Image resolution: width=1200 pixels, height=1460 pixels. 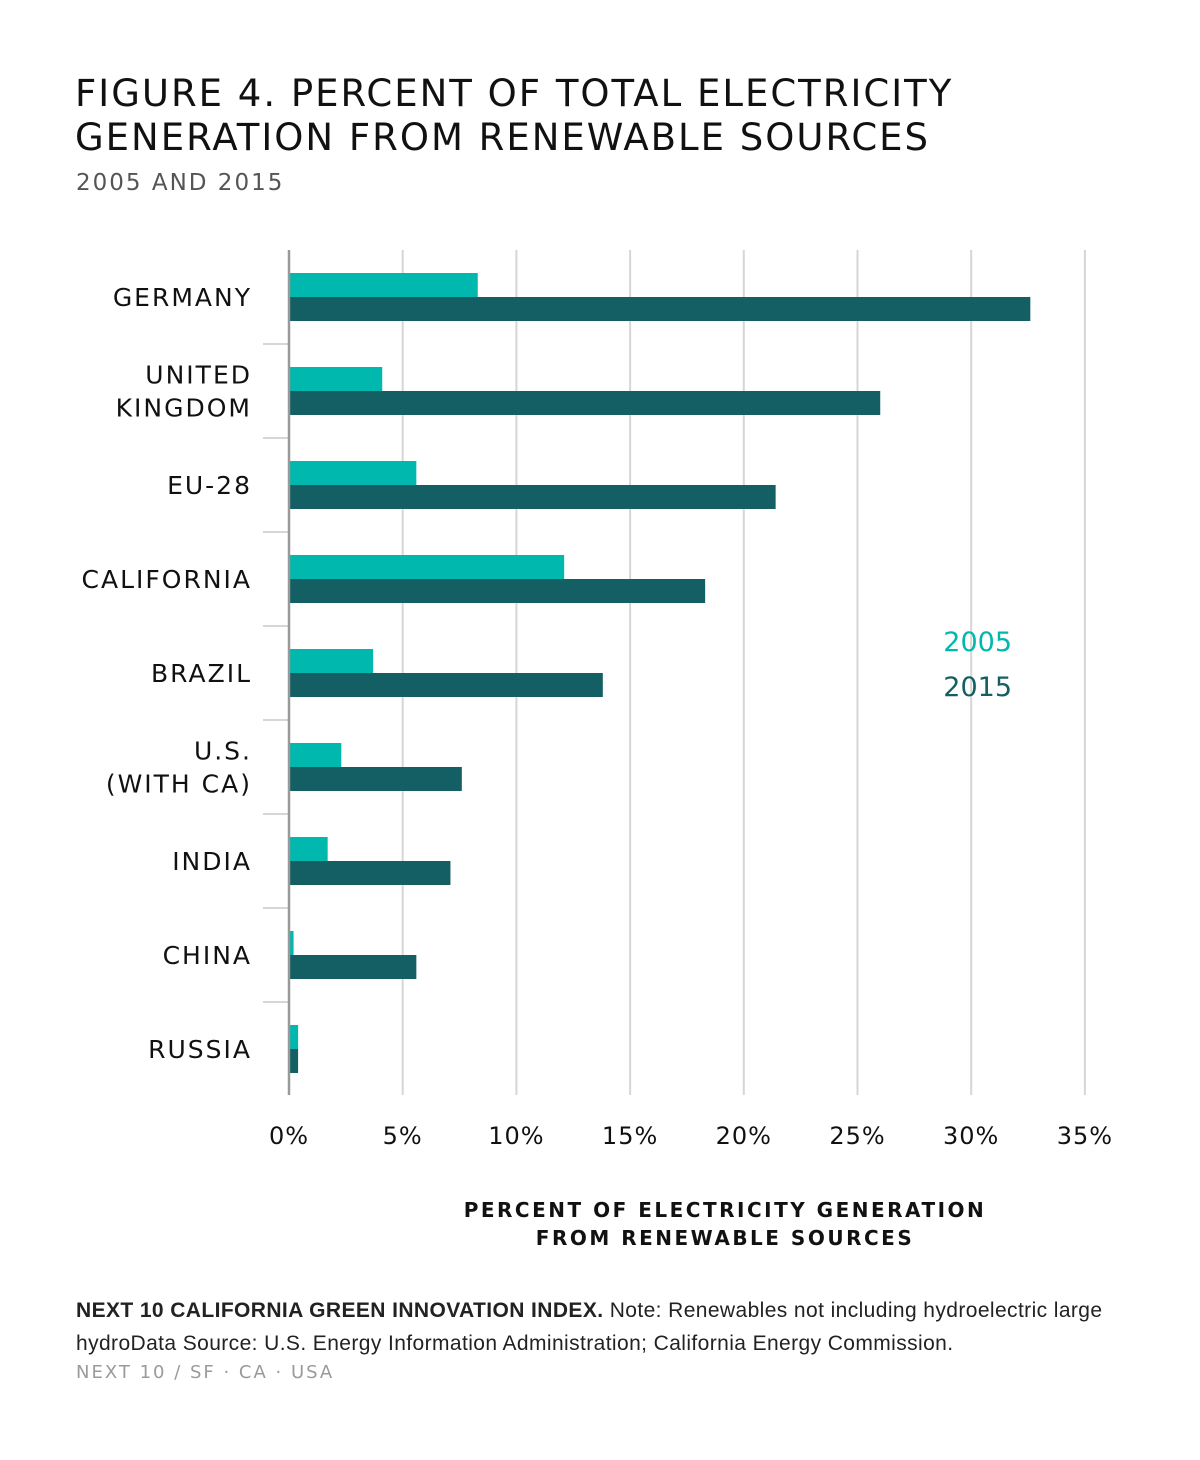 I want to click on category-label-line: EU-28, so click(x=209, y=485).